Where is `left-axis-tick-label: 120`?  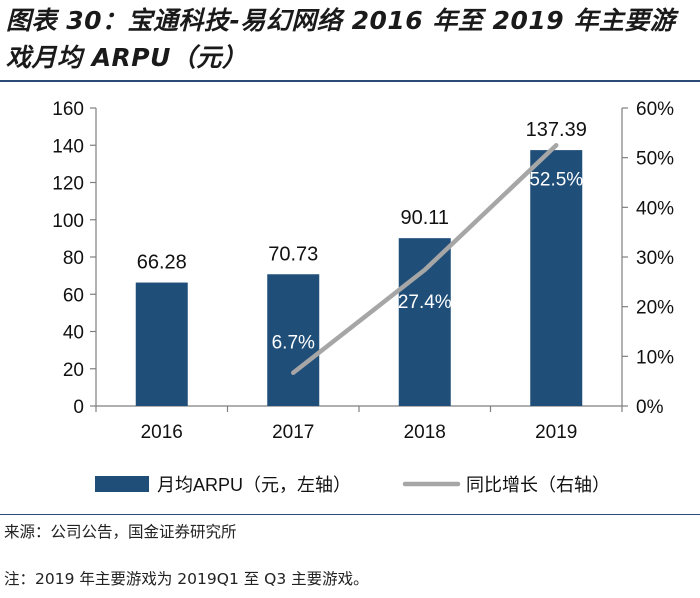 left-axis-tick-label: 120 is located at coordinates (68, 184).